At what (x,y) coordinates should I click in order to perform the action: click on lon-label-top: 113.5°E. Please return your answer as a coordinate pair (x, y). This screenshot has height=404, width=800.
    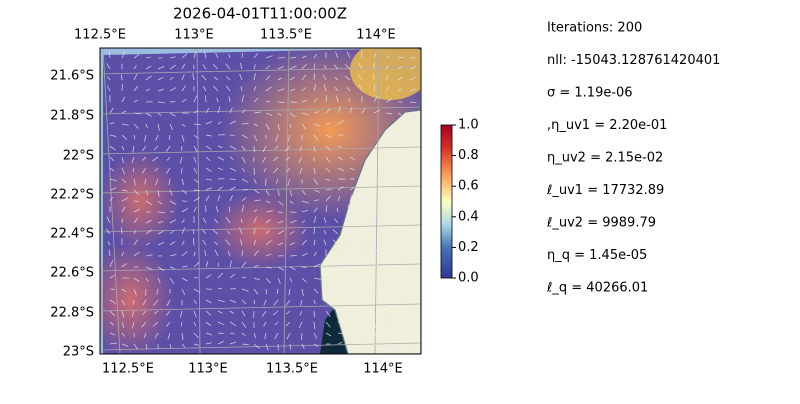
    Looking at the image, I should click on (286, 35).